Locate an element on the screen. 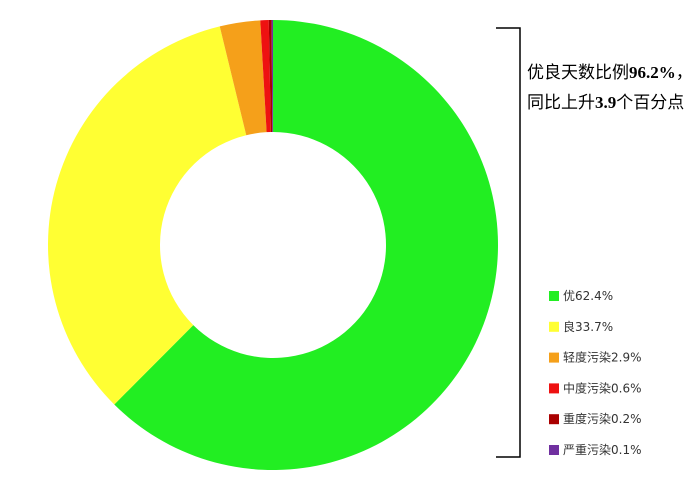  legend-category: 严重污染 is located at coordinates (587, 449).